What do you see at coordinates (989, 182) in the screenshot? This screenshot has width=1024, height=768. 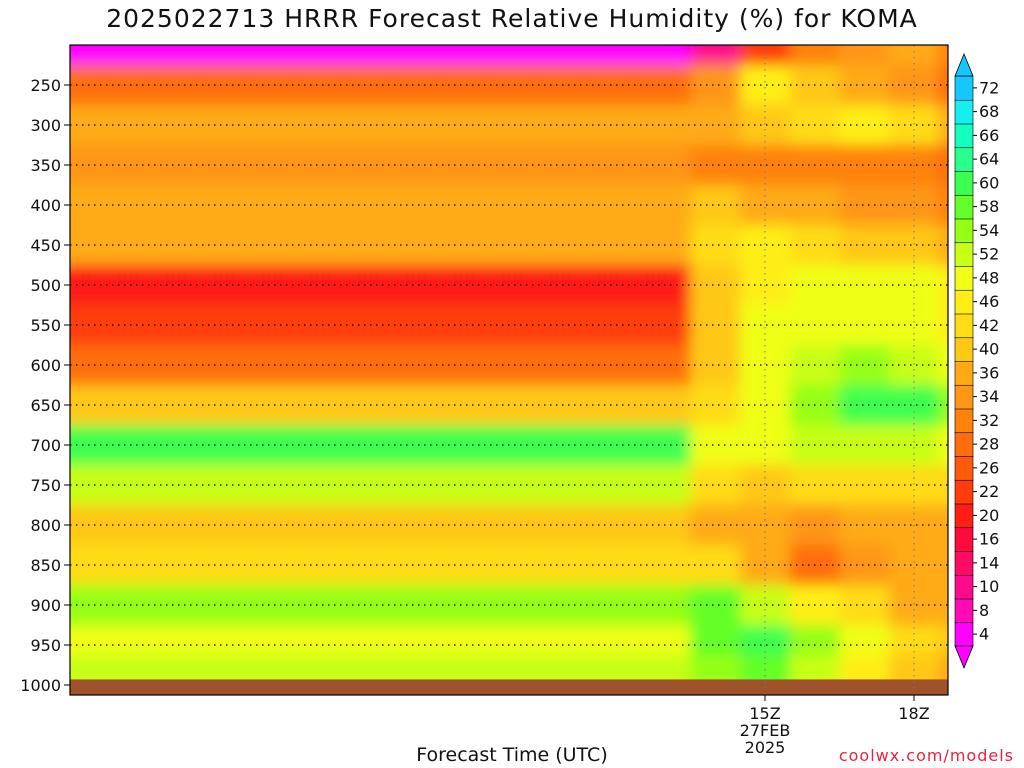 I see `colorbar-label: 60` at bounding box center [989, 182].